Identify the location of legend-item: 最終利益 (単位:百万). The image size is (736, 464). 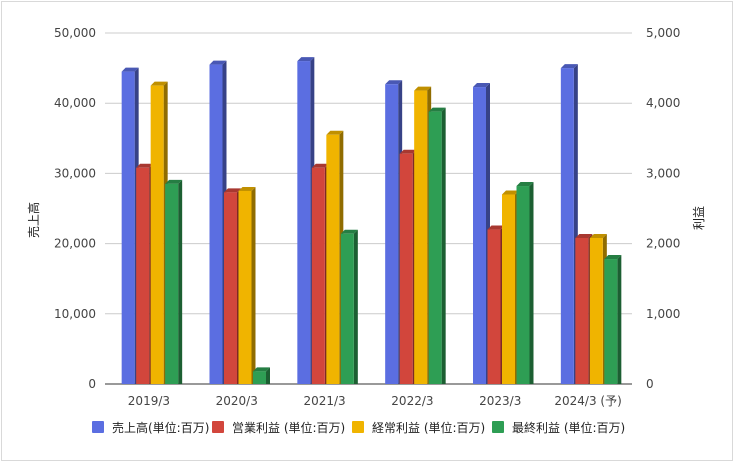
(558, 427).